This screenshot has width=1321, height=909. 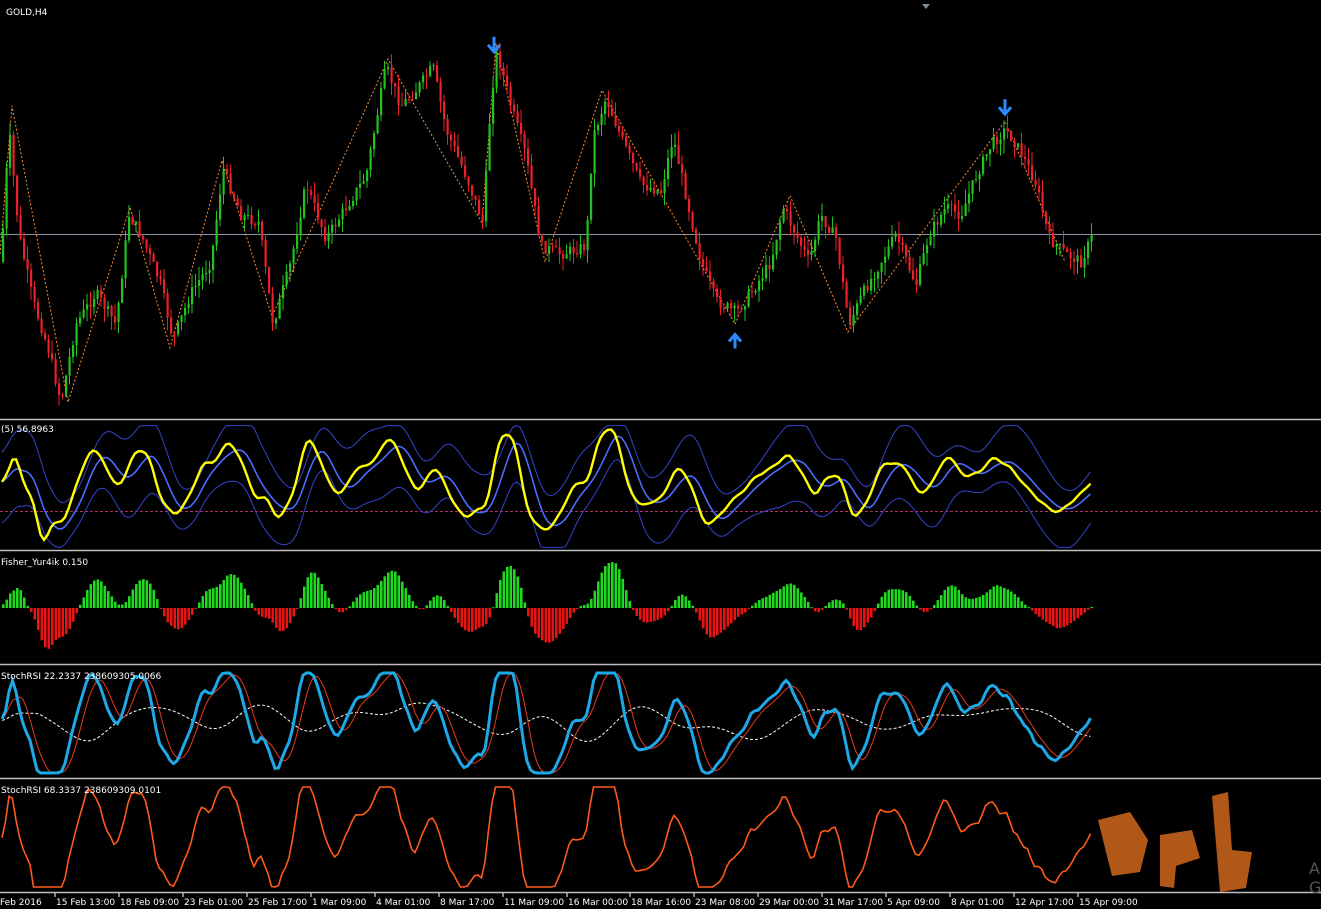 I want to click on time-tick-label: 11 Mar 09:00, so click(x=534, y=903).